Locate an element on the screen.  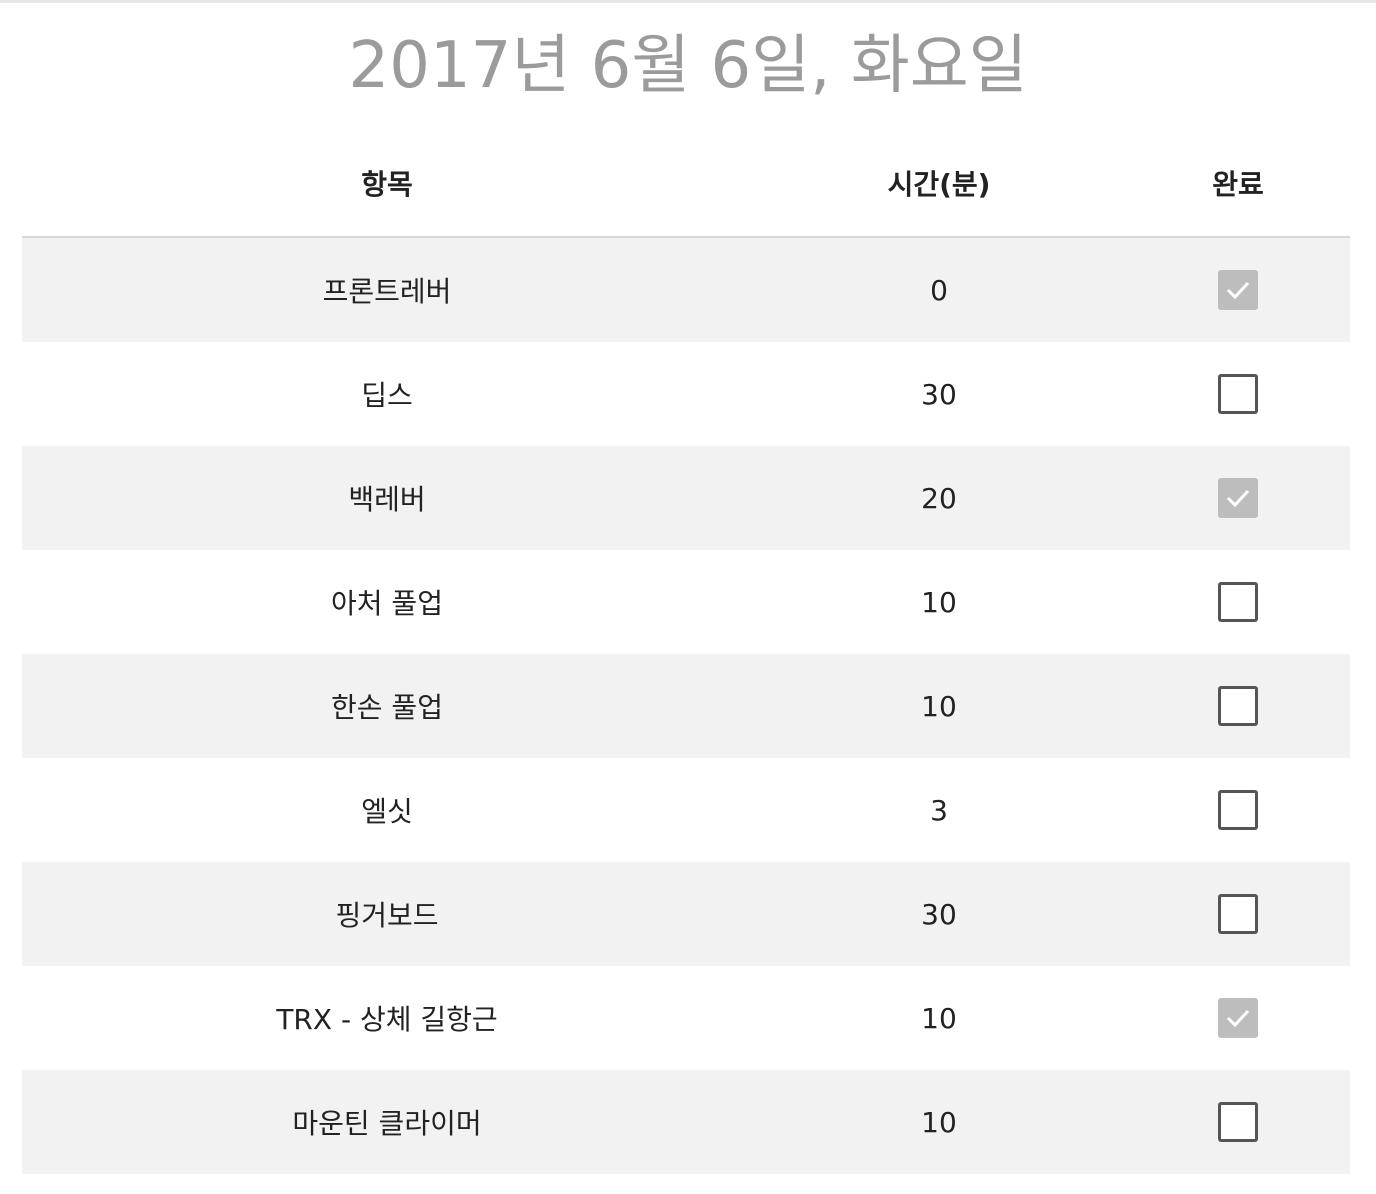
table-row: 프론트레버 0 is located at coordinates (686, 290).